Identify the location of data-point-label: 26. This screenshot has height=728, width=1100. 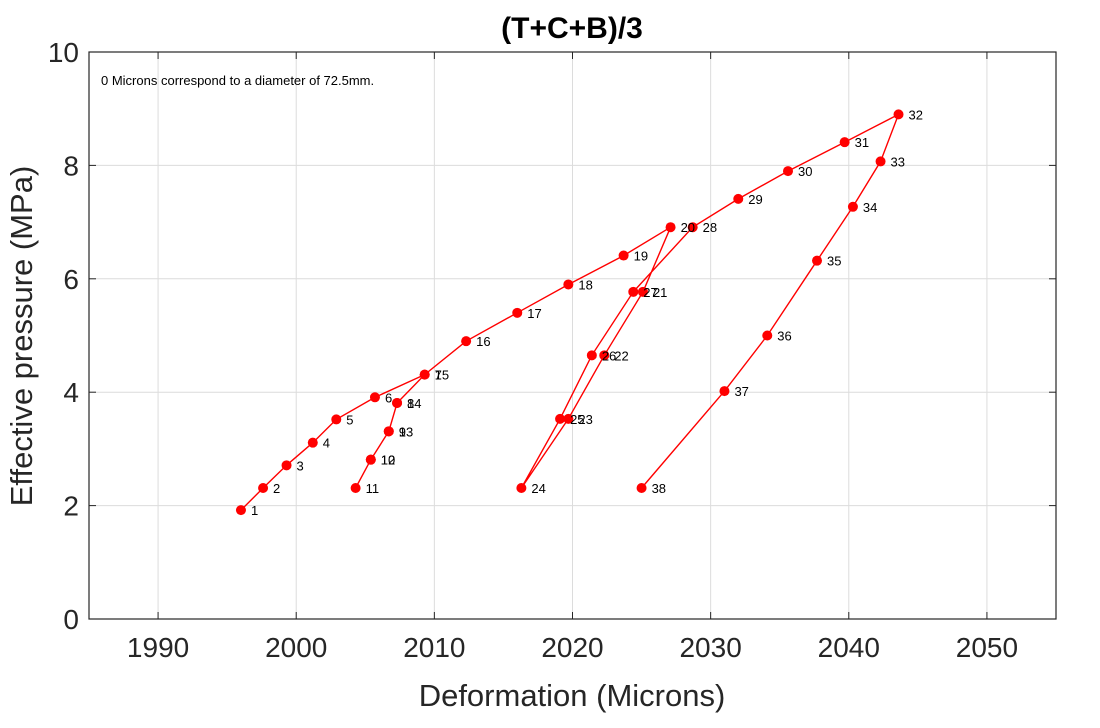
(609, 355).